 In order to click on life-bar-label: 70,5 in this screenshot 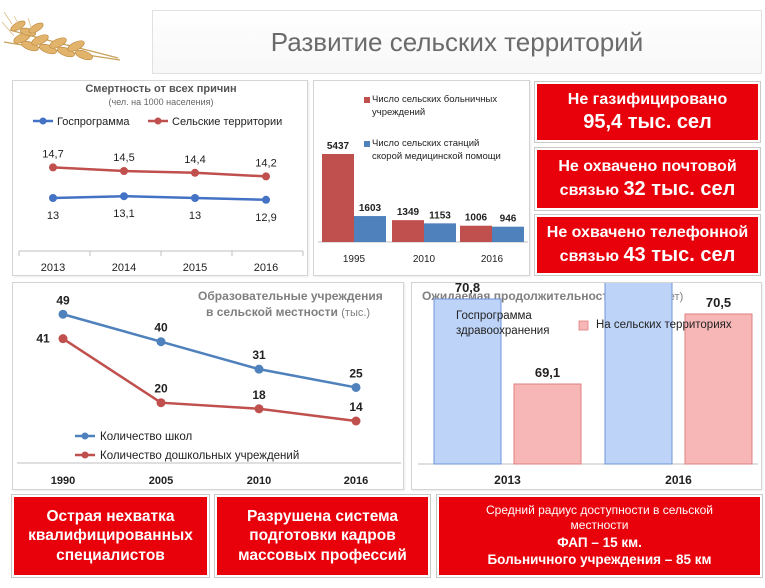, I will do `click(718, 302)`.